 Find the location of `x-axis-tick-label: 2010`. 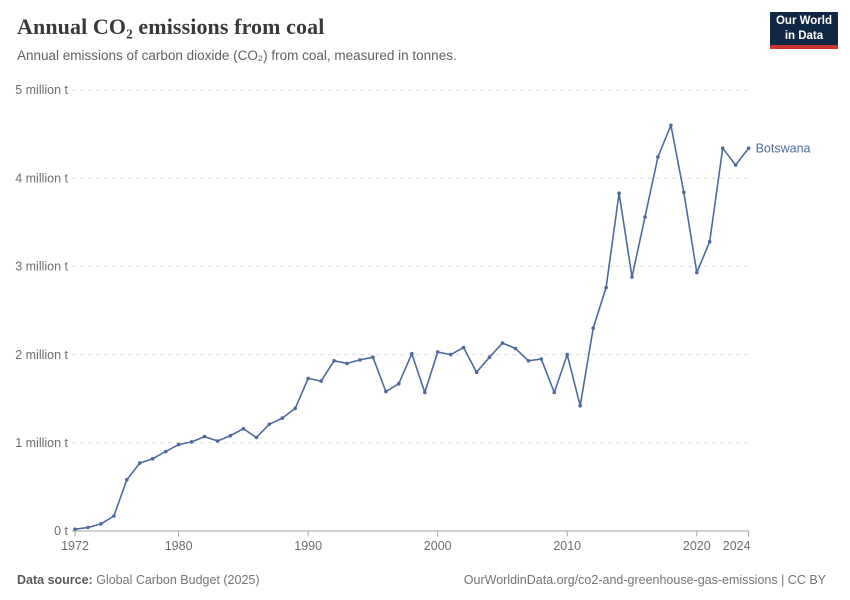

x-axis-tick-label: 2010 is located at coordinates (567, 546).